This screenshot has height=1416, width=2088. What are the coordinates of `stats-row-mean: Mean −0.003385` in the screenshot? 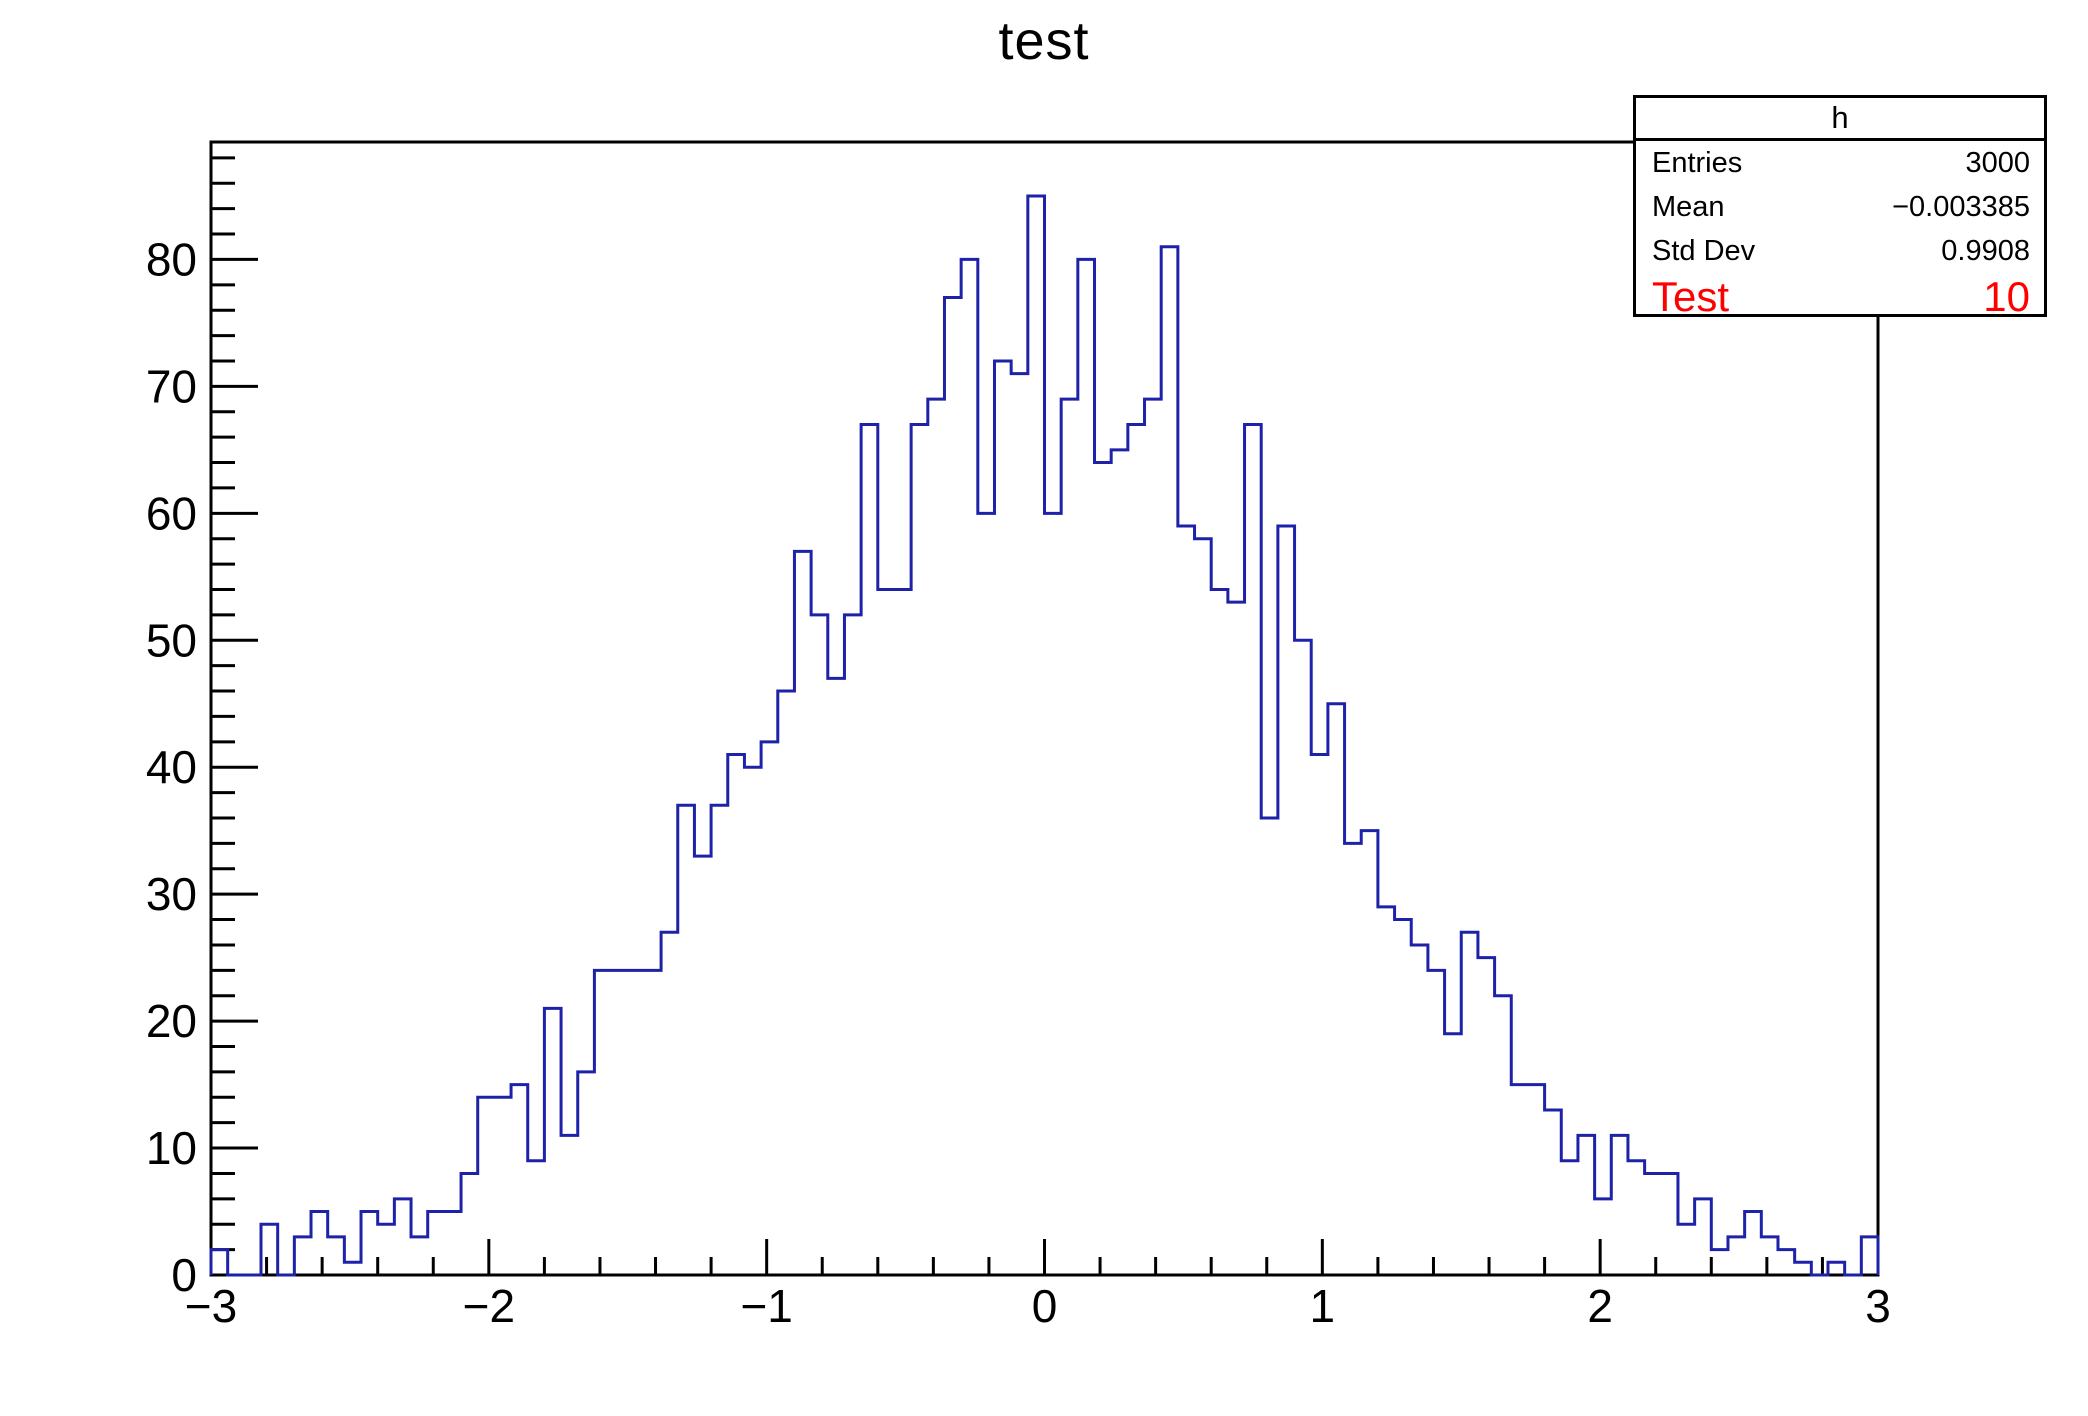 It's located at (1840, 207).